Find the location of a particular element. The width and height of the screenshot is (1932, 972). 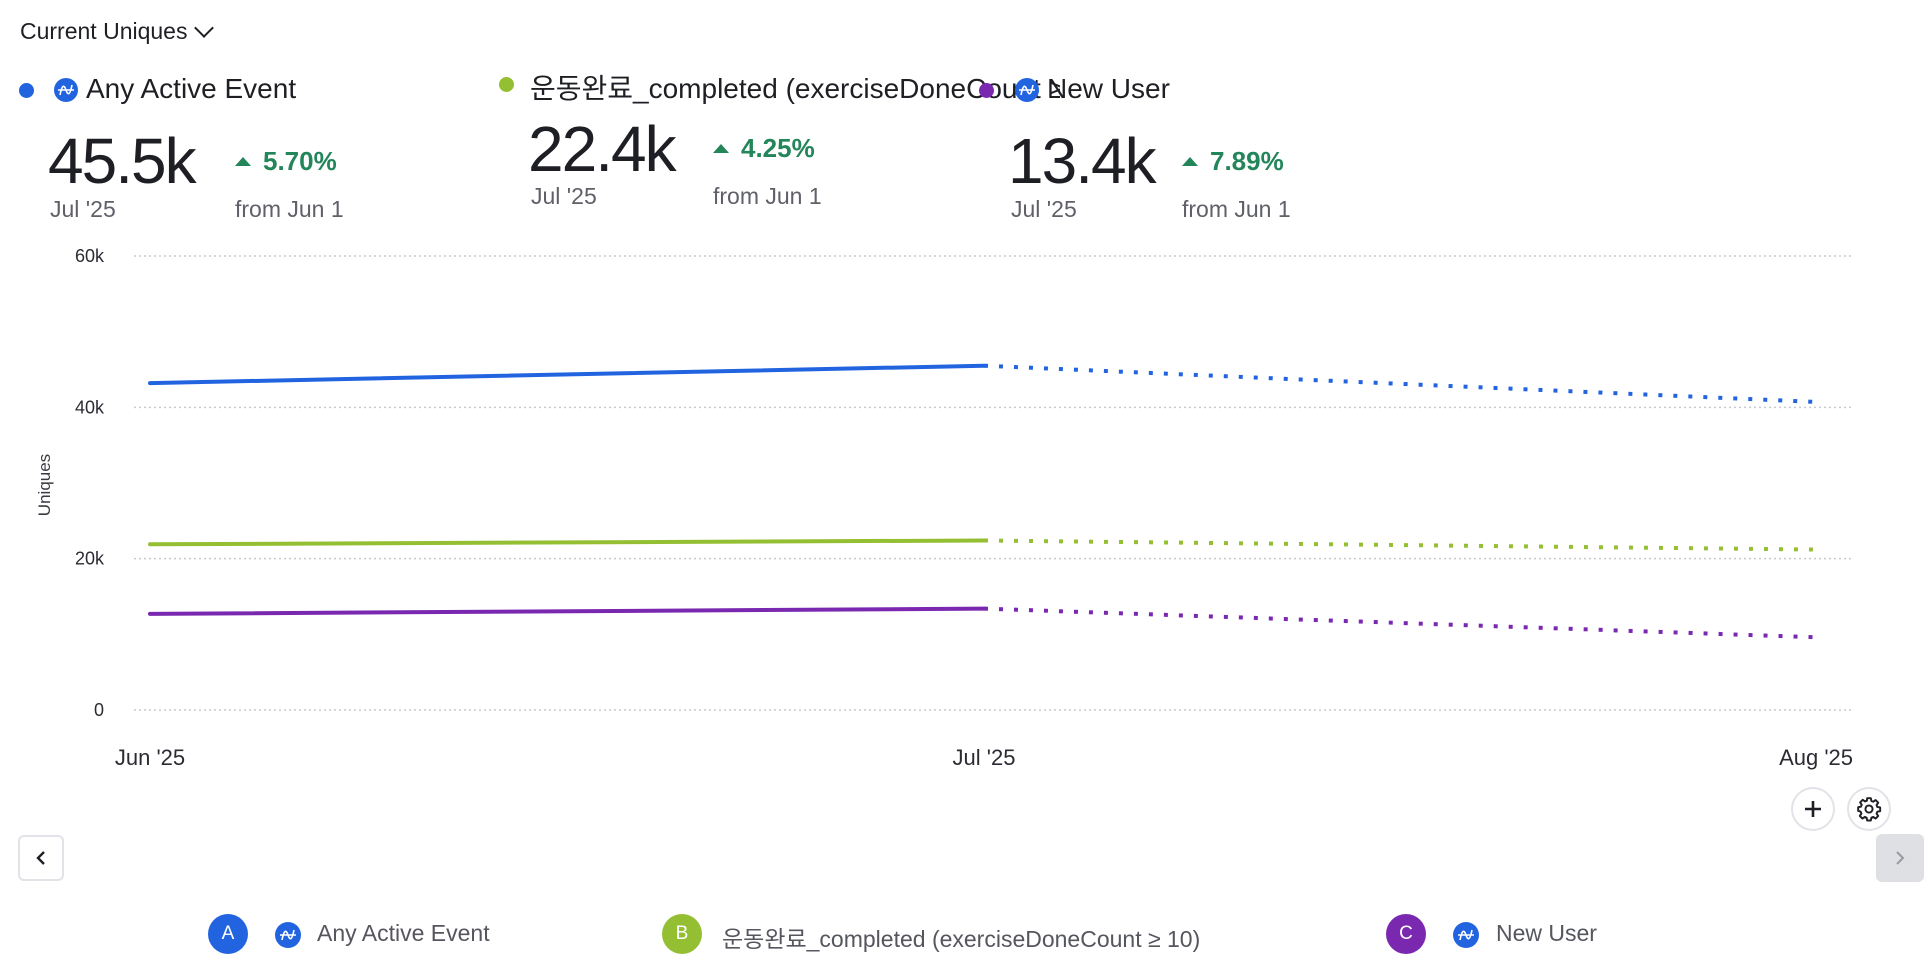

scroll-right-button is located at coordinates (1900, 858).